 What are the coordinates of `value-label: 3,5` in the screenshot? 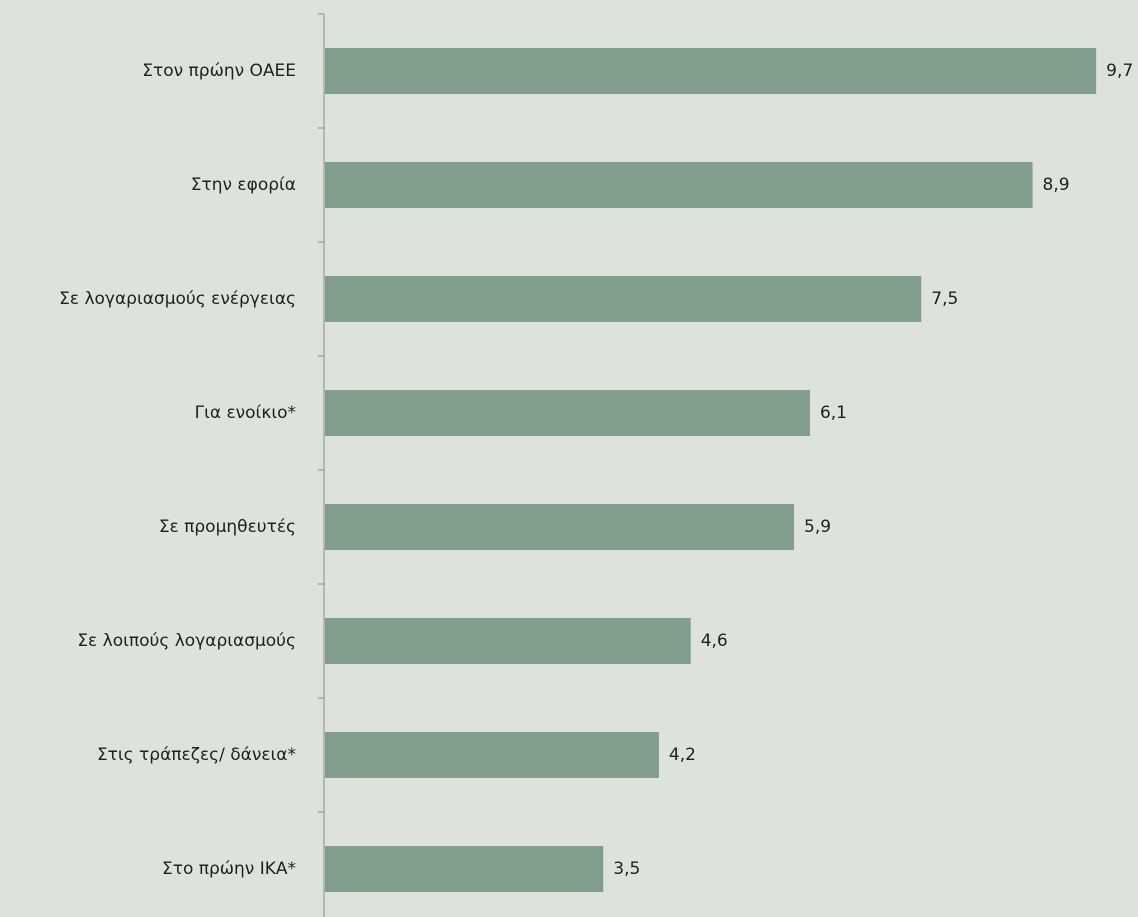 It's located at (626, 869).